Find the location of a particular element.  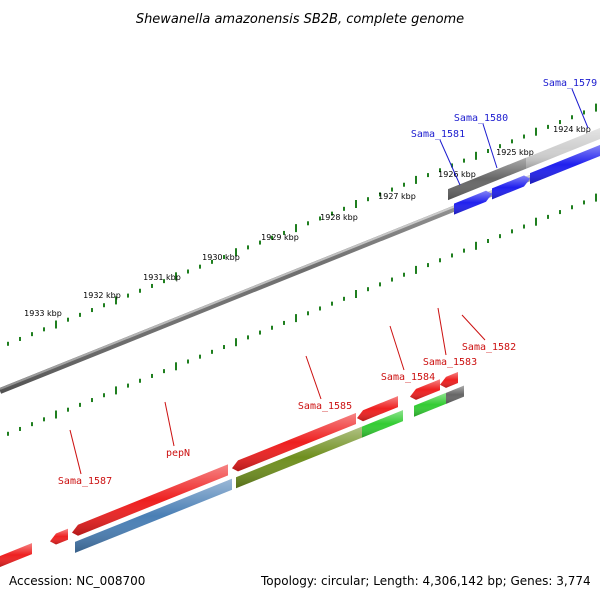

accession-text: Accession: NC_008700 is located at coordinates (77, 581).